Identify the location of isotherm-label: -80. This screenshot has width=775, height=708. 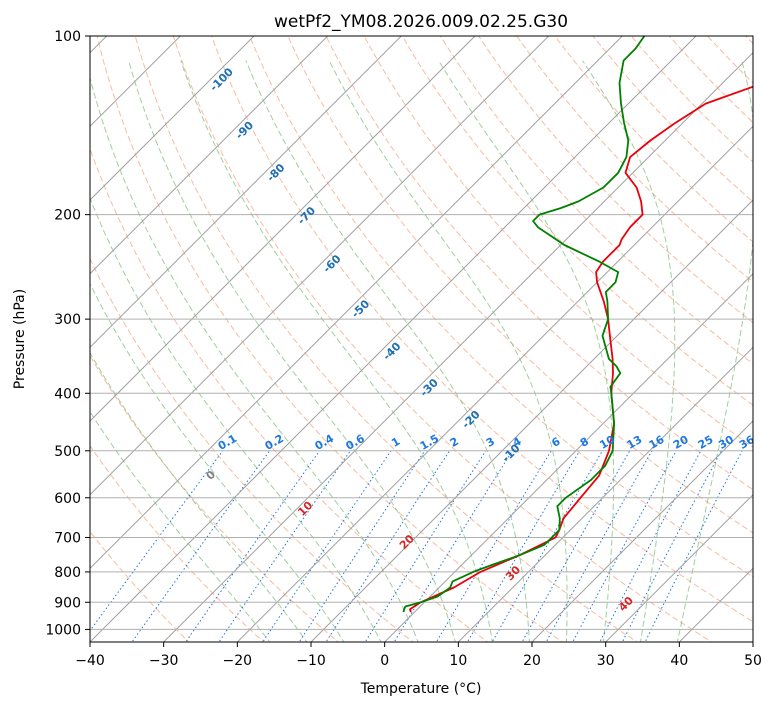
(275, 172).